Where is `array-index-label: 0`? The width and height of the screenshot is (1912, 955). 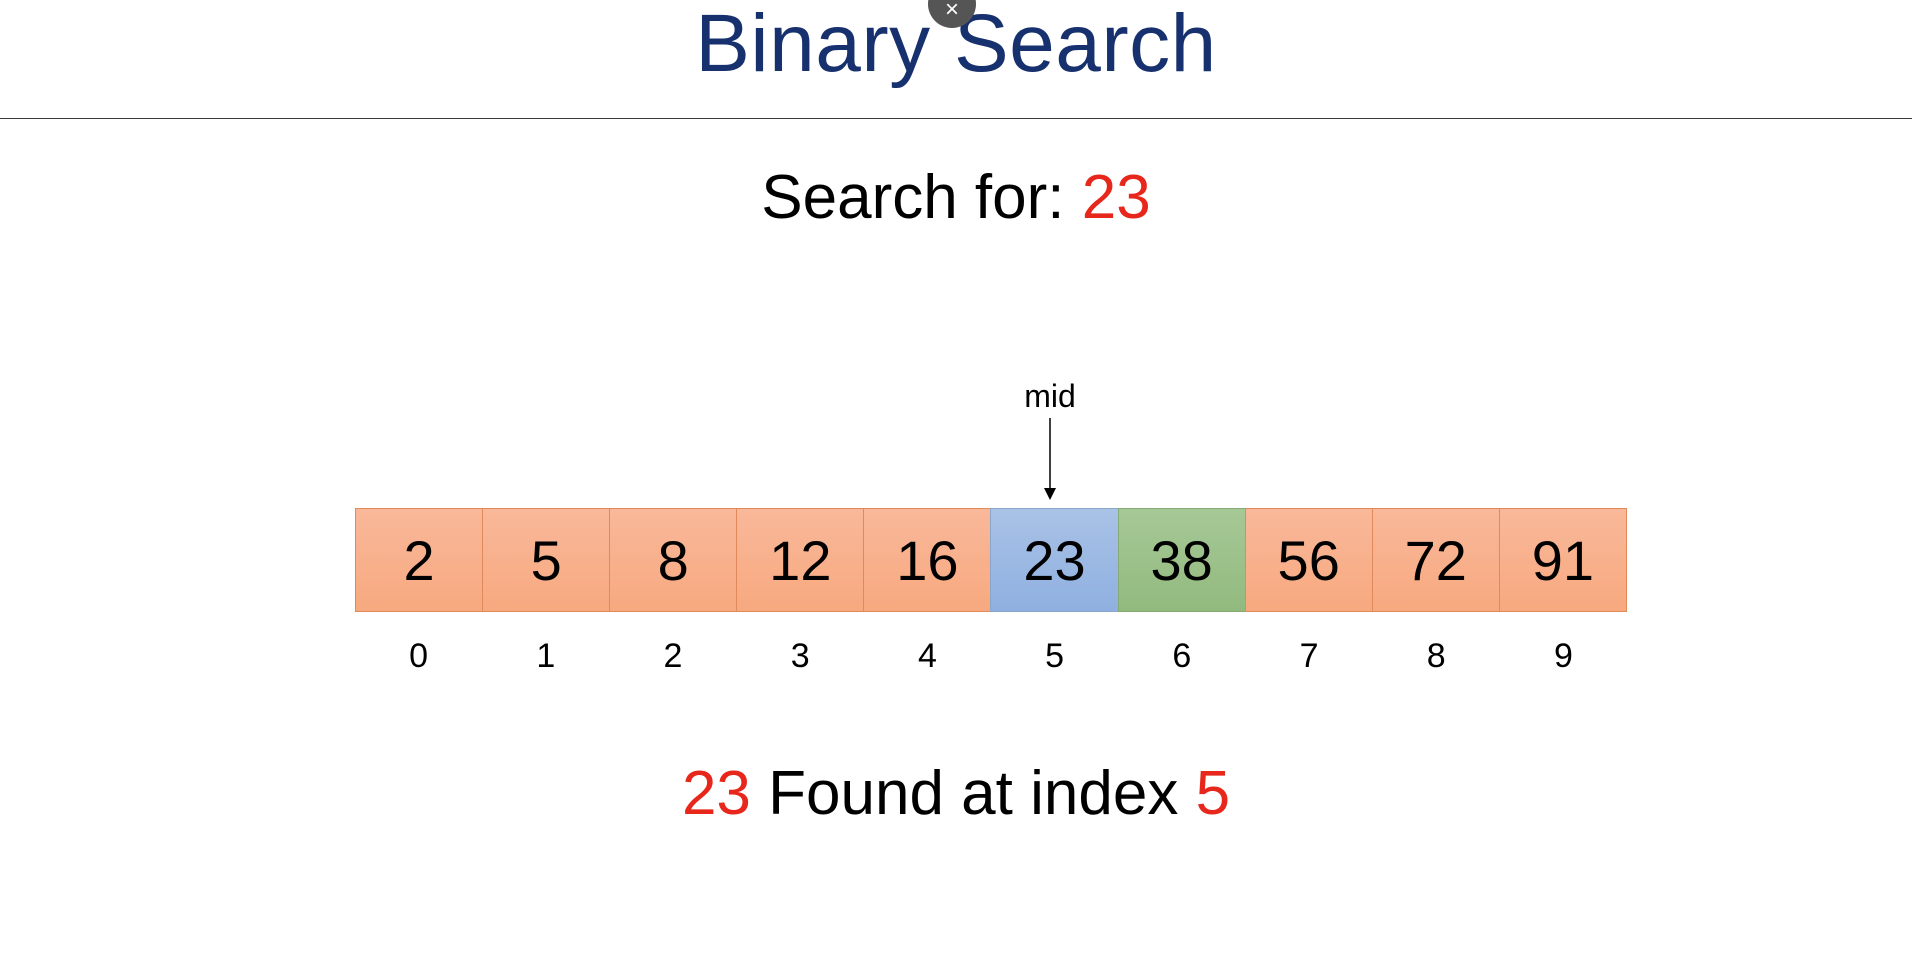
array-index-label: 0 is located at coordinates (419, 656).